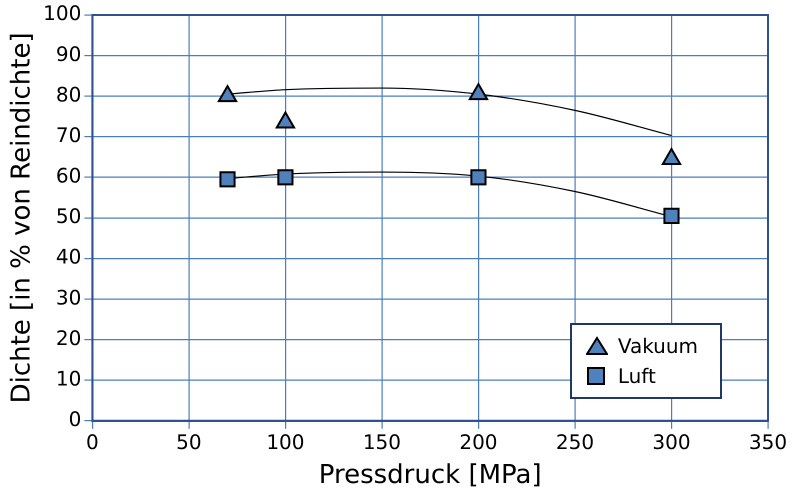  I want to click on x-tick-label: 200, so click(478, 442).